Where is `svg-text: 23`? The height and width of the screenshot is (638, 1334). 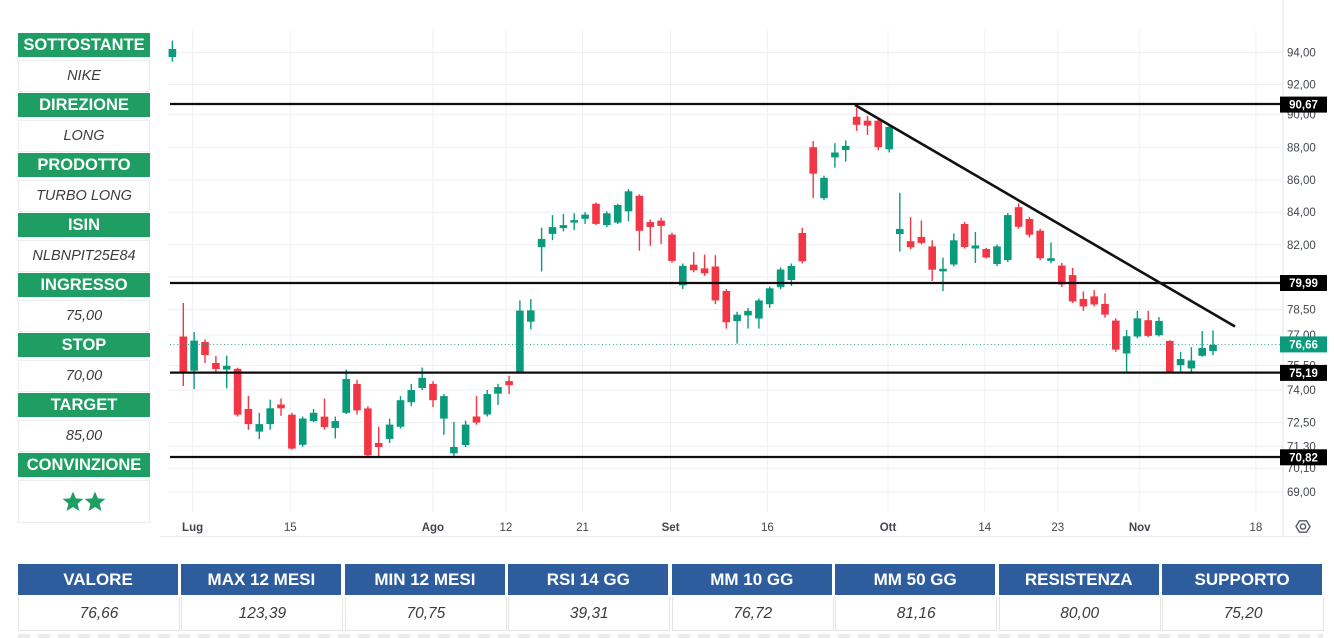
svg-text: 23 is located at coordinates (1057, 528).